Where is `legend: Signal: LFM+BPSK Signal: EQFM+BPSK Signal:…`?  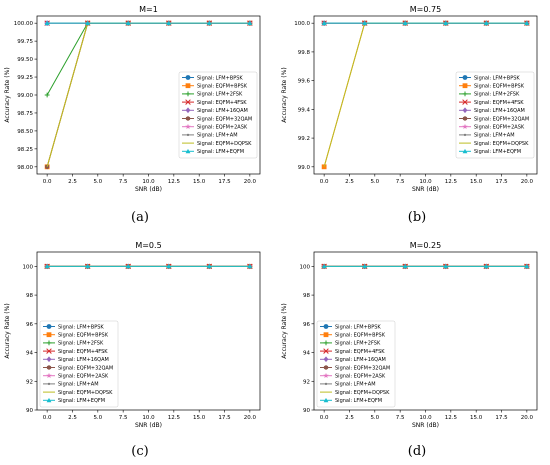 legend: Signal: LFM+BPSK Signal: EQFM+BPSK Signal:… is located at coordinates (356, 364).